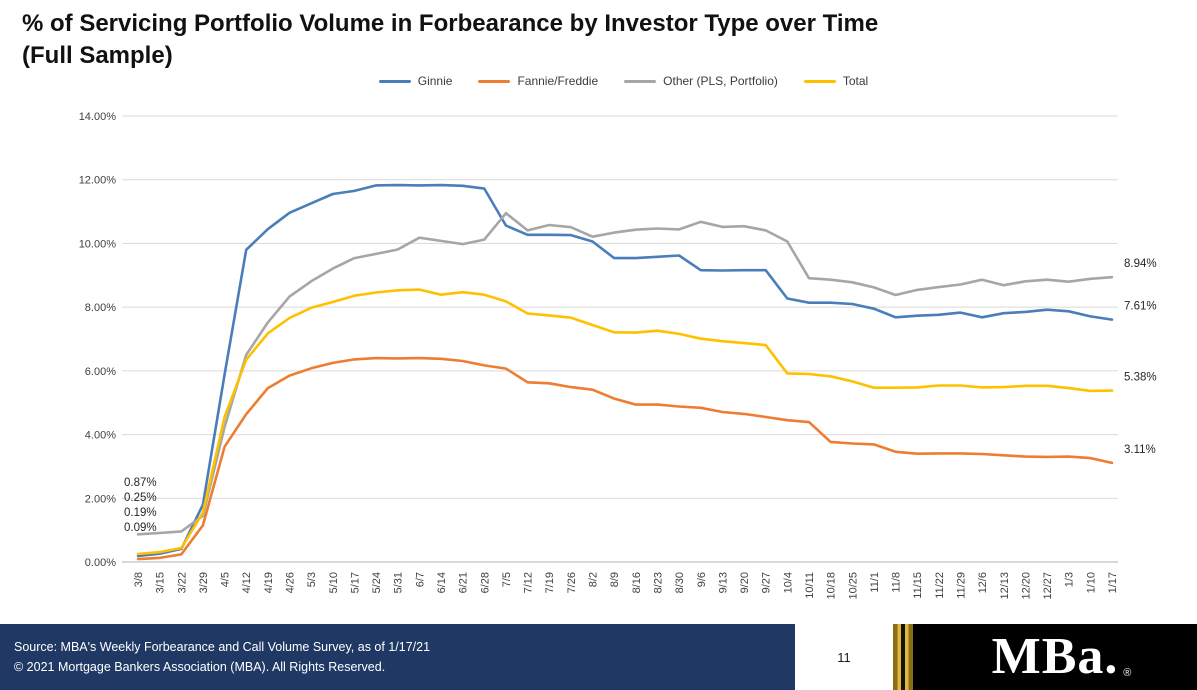 Image resolution: width=1197 pixels, height=690 pixels. I want to click on x-tick-label: 8/30, so click(680, 582).